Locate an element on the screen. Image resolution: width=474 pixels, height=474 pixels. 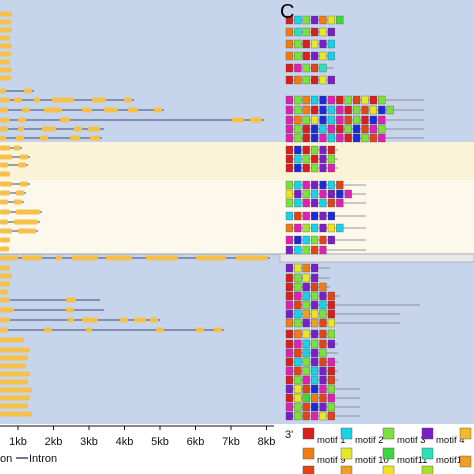
motif-legend-label: motif12 is located at coordinates (451, 460).